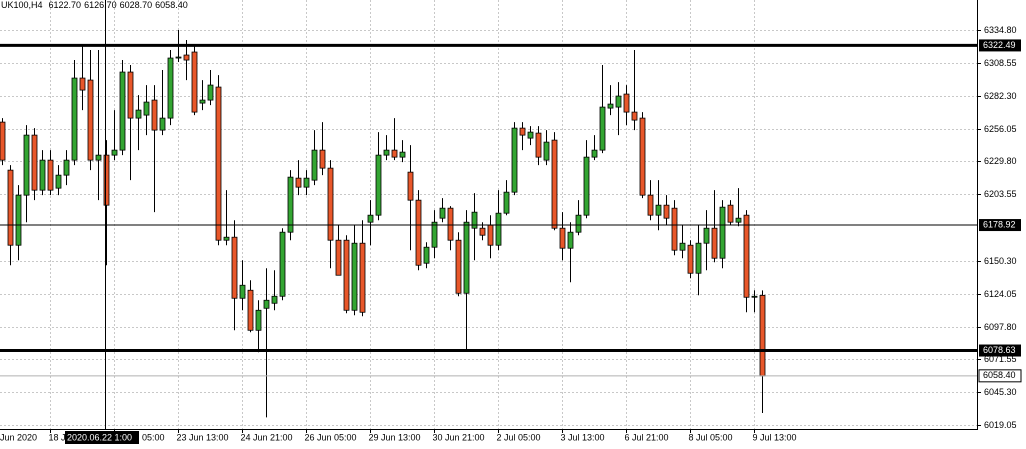 The width and height of the screenshot is (1026, 449). Describe the element at coordinates (1000, 63) in the screenshot. I see `y-tick-label: 6308.55` at that location.